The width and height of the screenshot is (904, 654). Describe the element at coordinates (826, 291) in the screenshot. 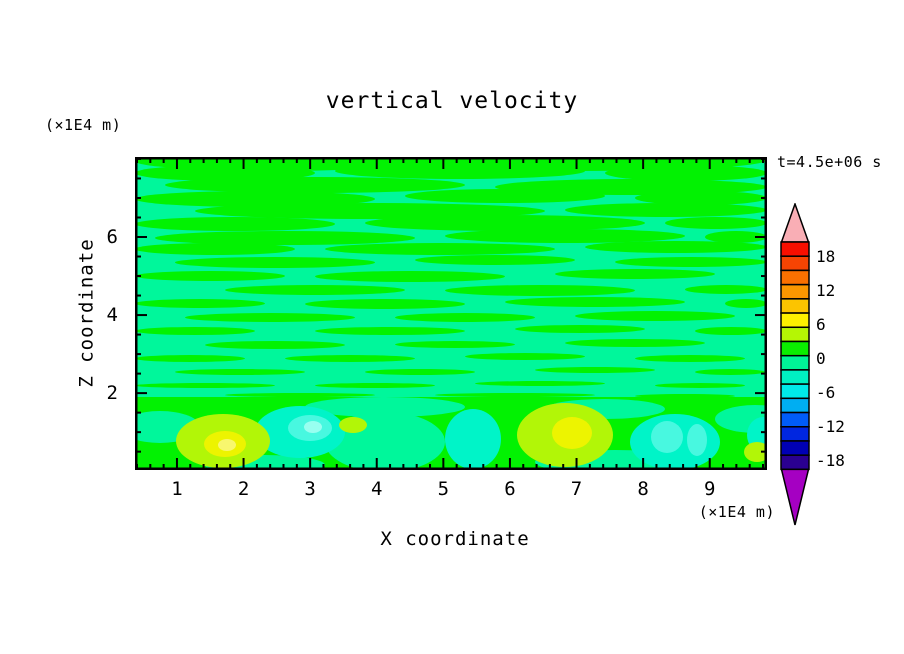

I see `colorbar-tick-label: 12` at that location.